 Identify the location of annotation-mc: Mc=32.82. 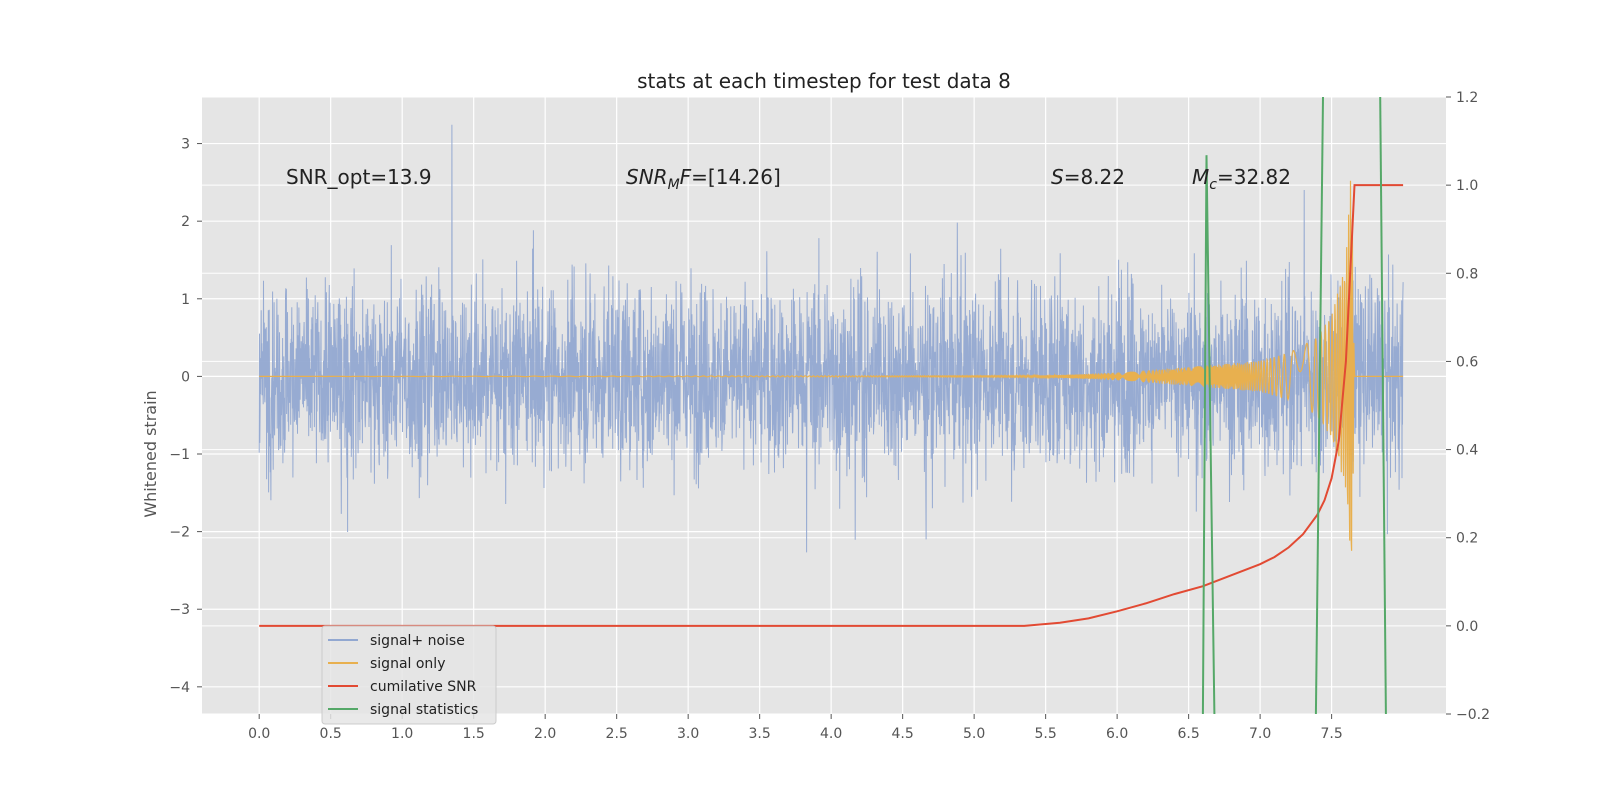
(1241, 179).